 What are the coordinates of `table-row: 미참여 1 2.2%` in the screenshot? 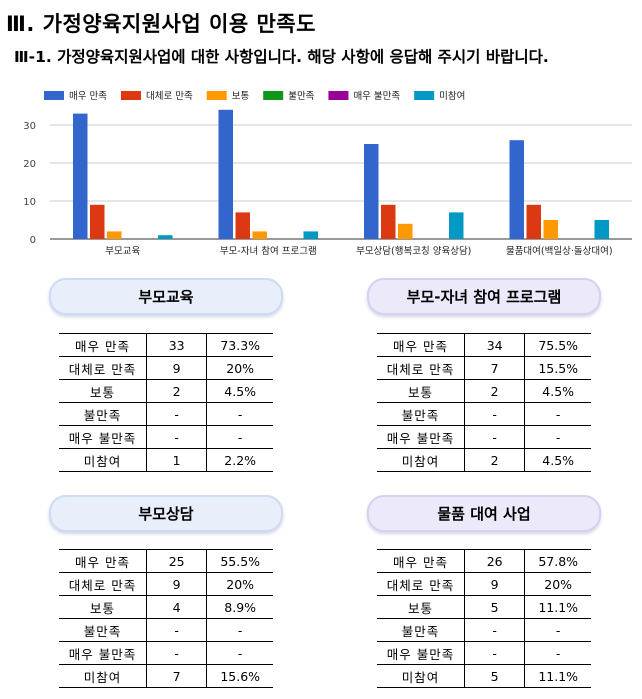 It's located at (166, 460).